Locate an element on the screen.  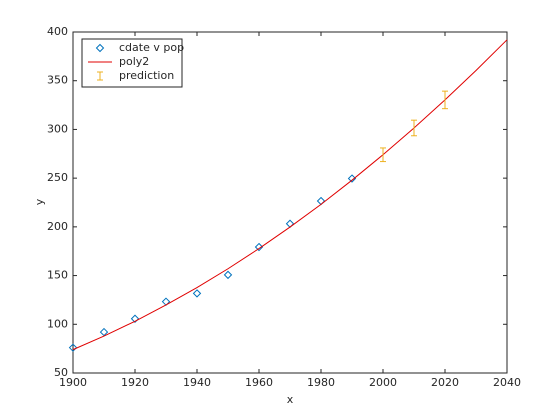
legend-marker is located at coordinates (100, 48).